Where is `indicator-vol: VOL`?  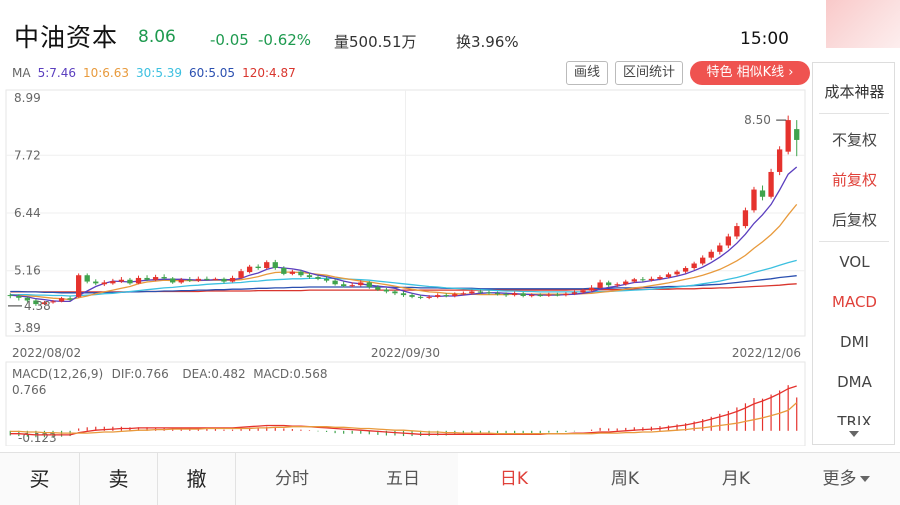
indicator-vol: VOL is located at coordinates (854, 262).